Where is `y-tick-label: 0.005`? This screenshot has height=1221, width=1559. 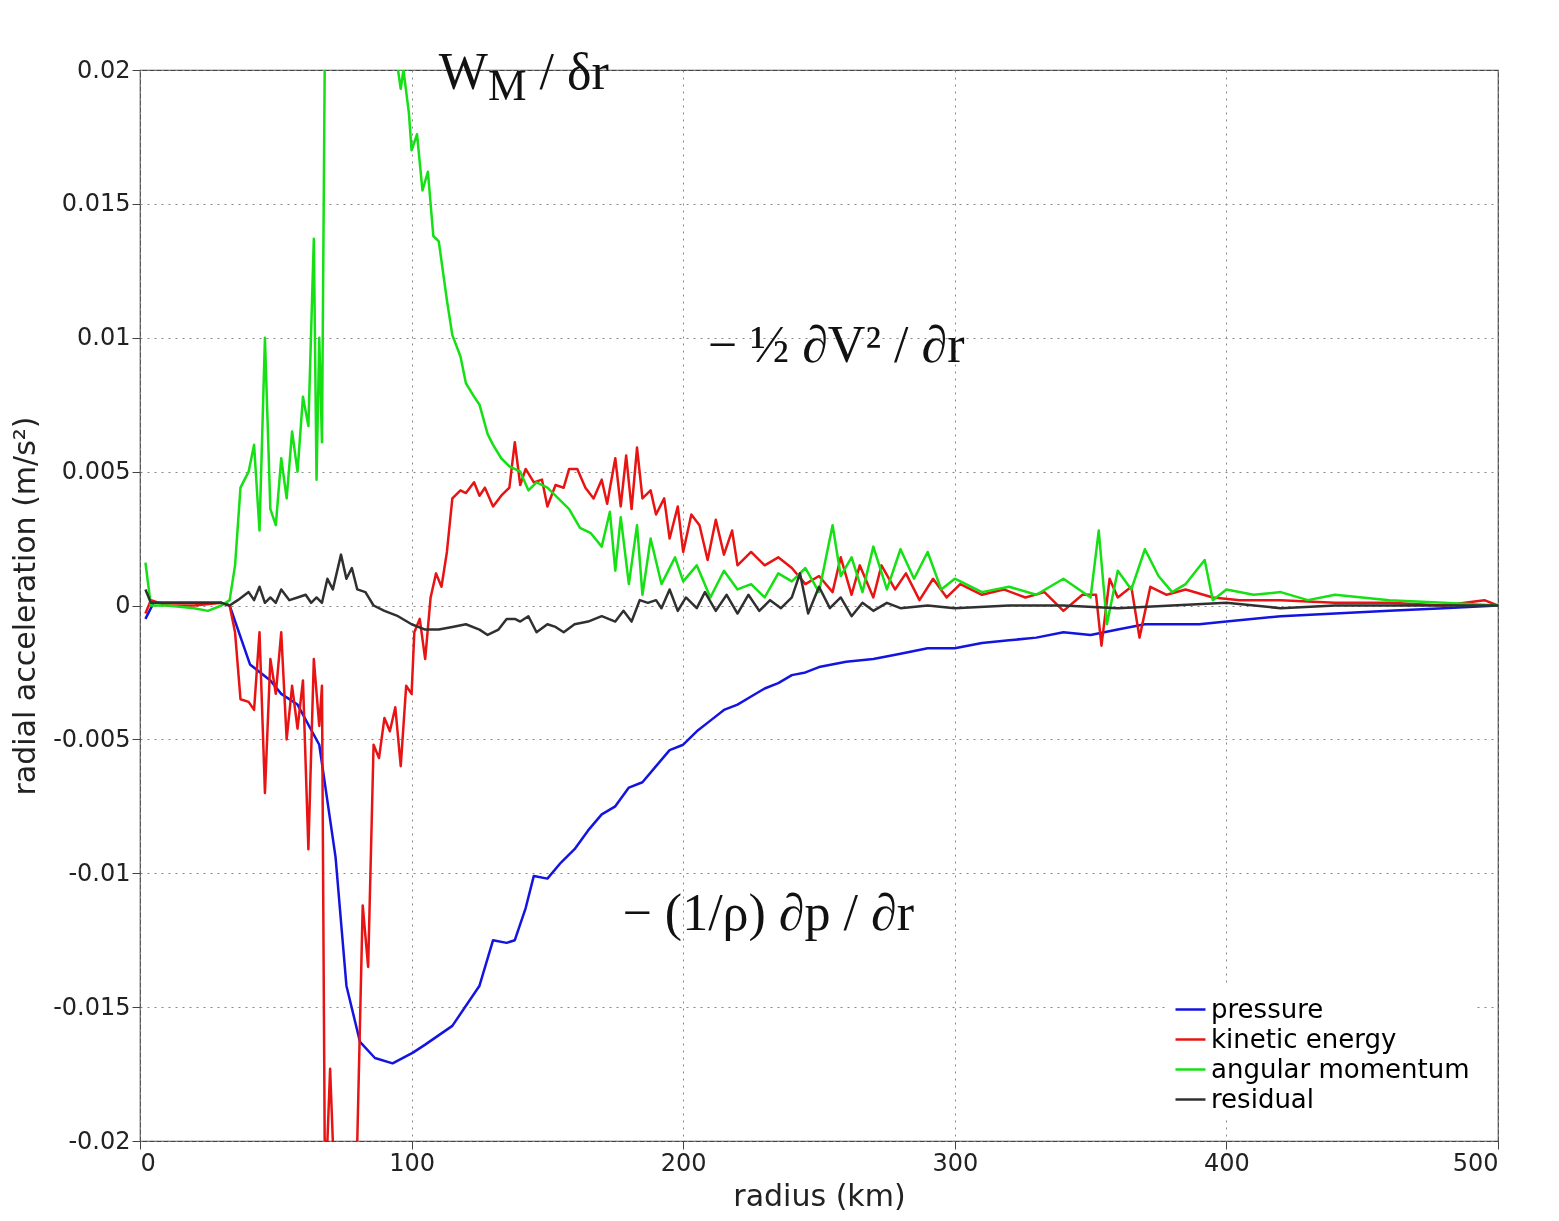 y-tick-label: 0.005 is located at coordinates (96, 471).